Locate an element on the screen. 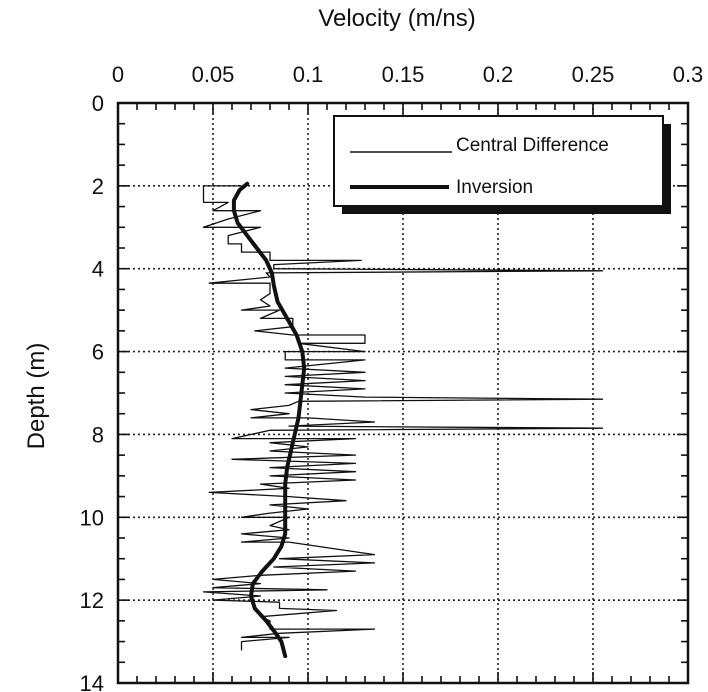 The width and height of the screenshot is (708, 692). x-tick-label: 0.05 is located at coordinates (213, 74).